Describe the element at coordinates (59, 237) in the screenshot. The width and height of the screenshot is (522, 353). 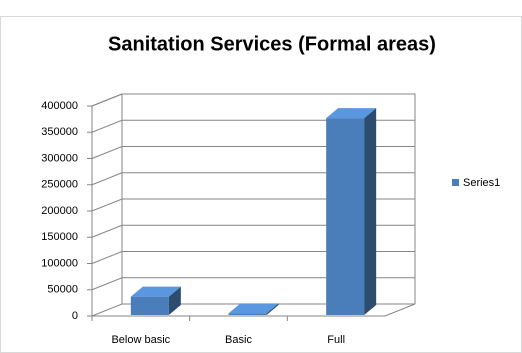
I see `y-tick-label: 150000` at that location.